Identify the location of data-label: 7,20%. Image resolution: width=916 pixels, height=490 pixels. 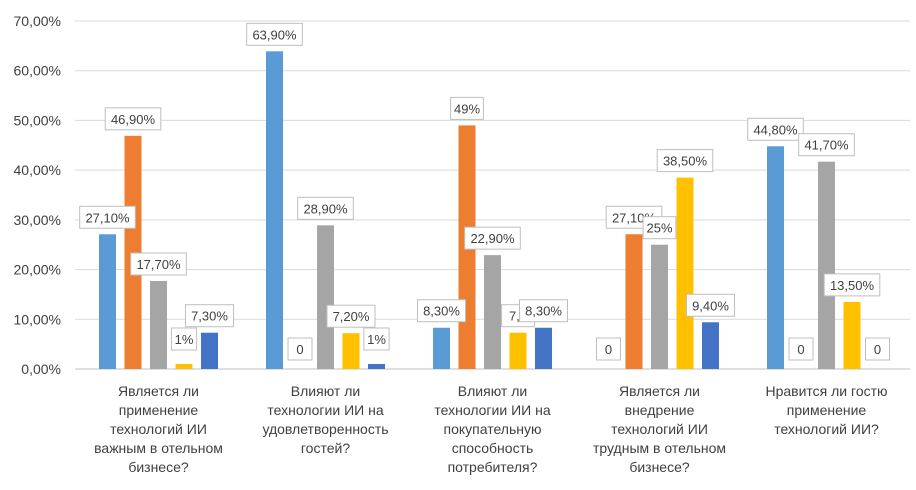
(351, 316).